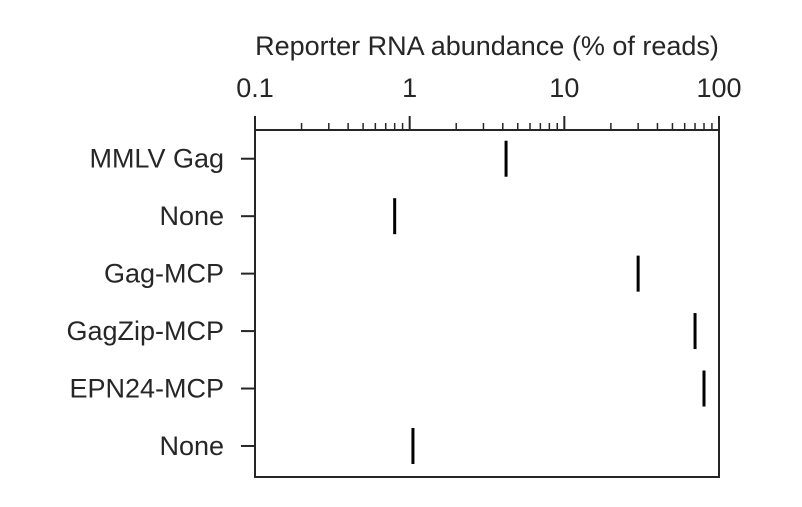 The width and height of the screenshot is (802, 507). Describe the element at coordinates (255, 88) in the screenshot. I see `x-tick-label: 0.1` at that location.